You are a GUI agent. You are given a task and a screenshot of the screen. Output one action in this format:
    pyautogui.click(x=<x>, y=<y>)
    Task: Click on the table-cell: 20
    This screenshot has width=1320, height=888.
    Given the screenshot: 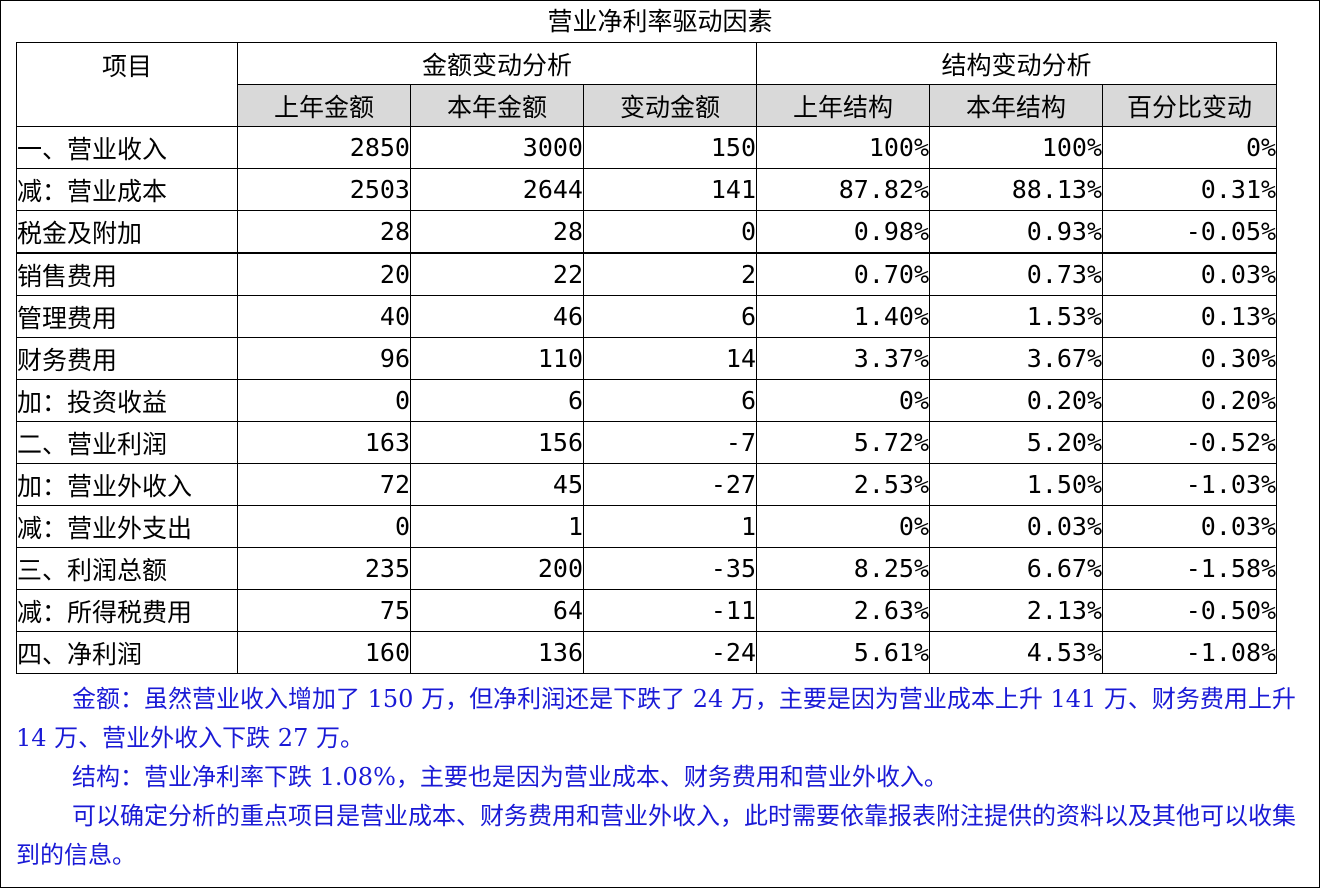 What is the action you would take?
    pyautogui.click(x=324, y=274)
    